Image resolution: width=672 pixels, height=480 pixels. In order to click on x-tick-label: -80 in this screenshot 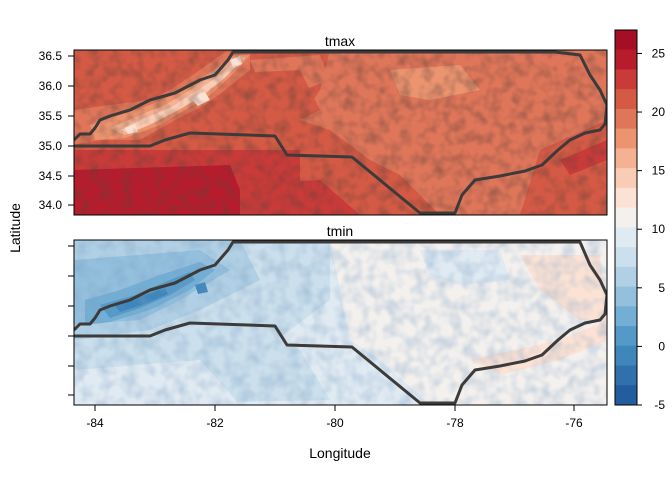, I will do `click(335, 423)`.